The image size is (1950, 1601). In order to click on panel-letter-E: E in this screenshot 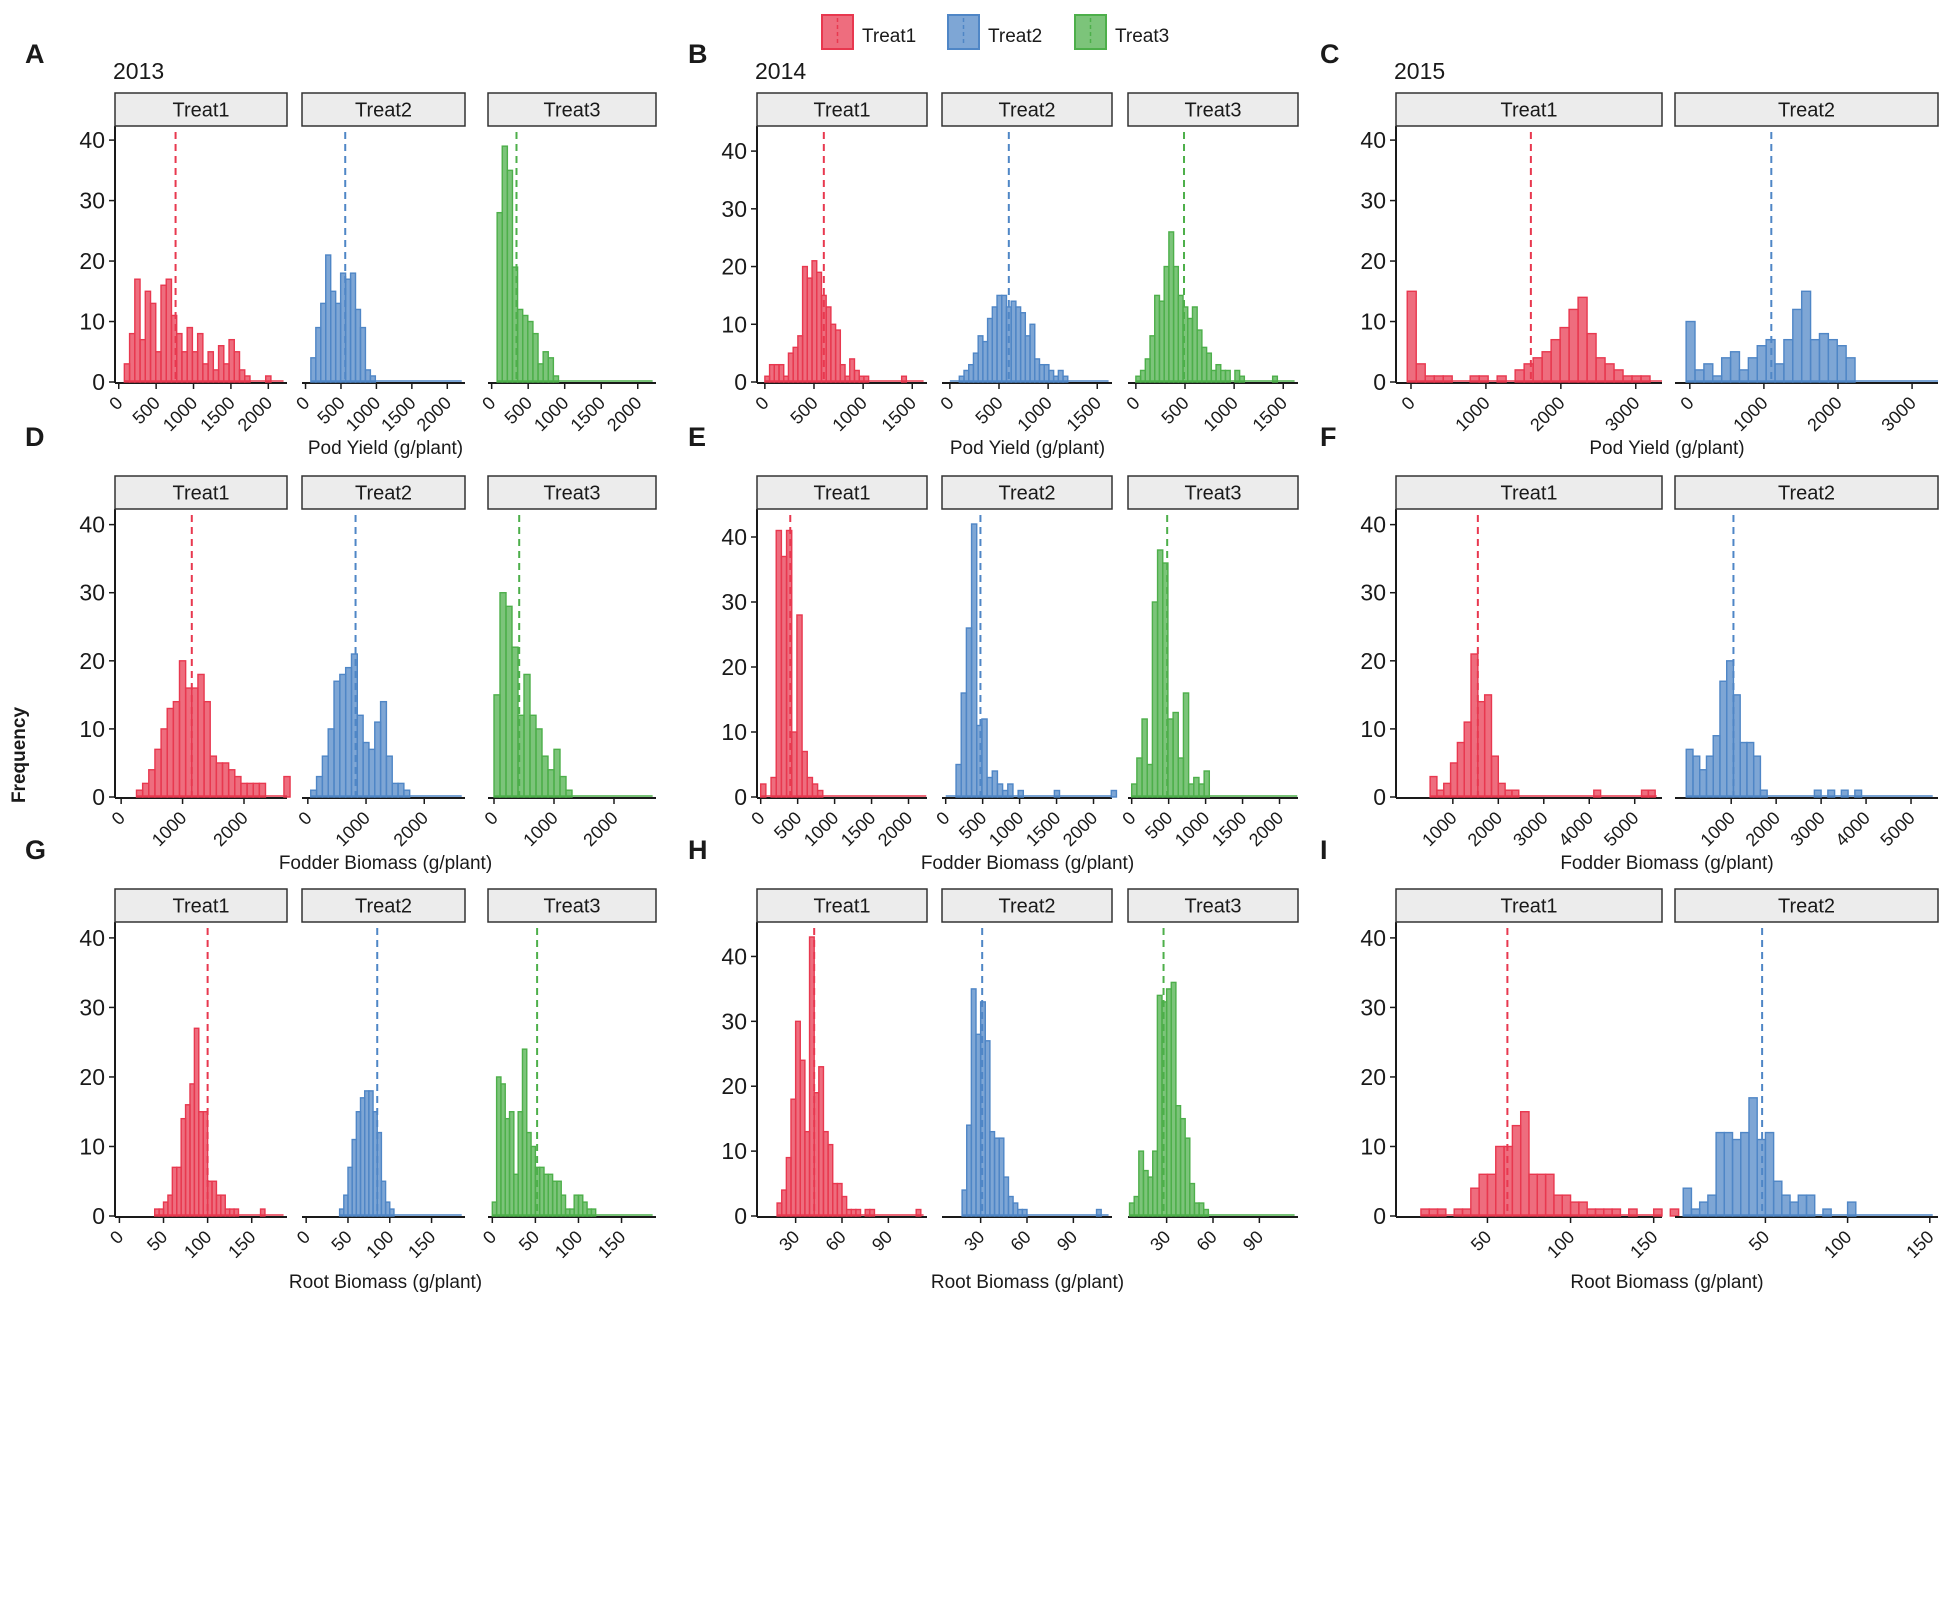, I will do `click(697, 437)`.